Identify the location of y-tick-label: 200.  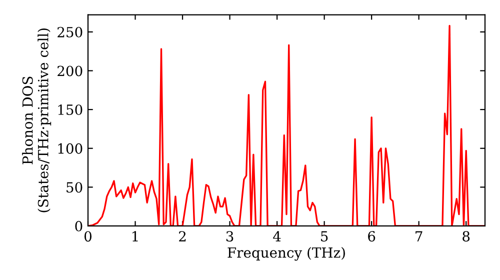
(70, 71).